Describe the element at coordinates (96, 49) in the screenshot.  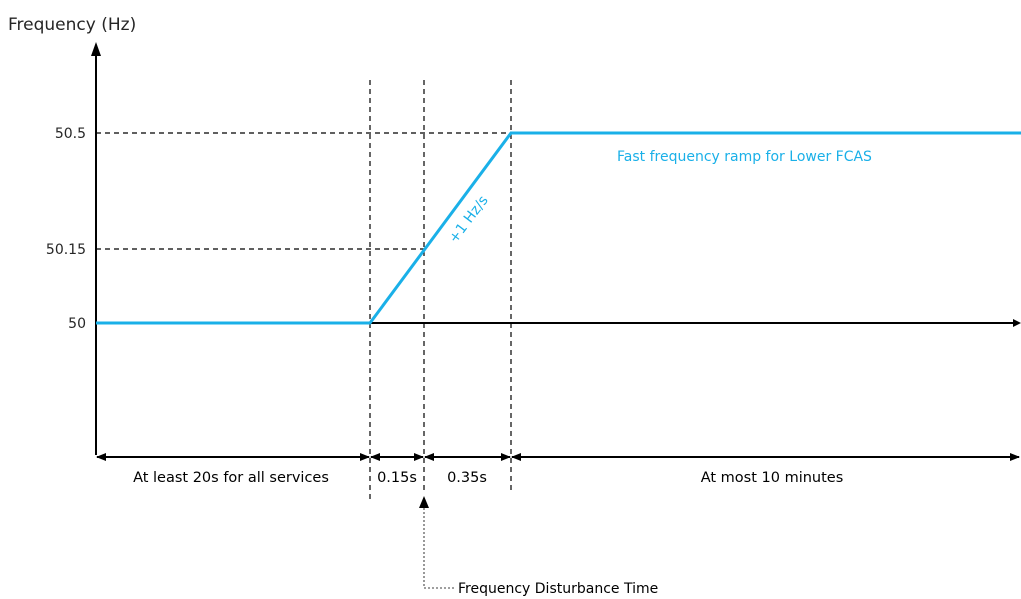
I see `y-axis-arrowhead` at that location.